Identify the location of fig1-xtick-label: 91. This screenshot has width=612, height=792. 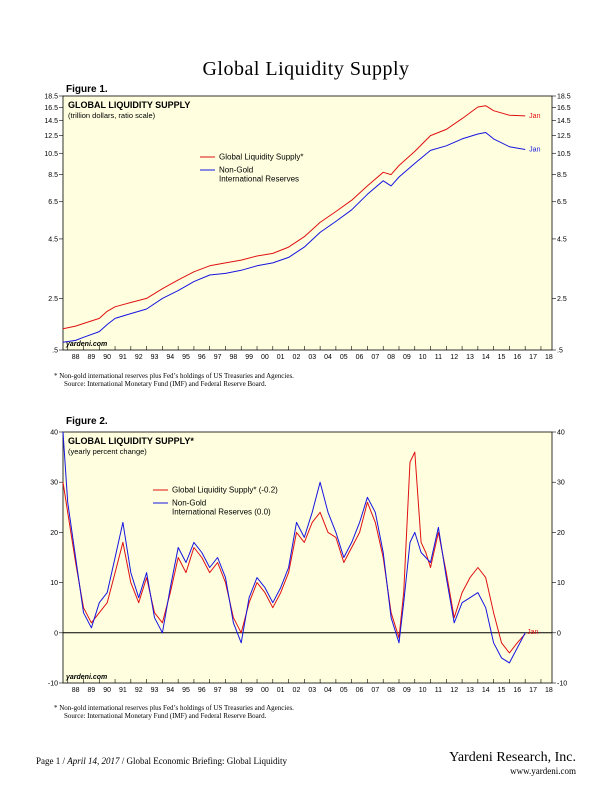
(123, 357).